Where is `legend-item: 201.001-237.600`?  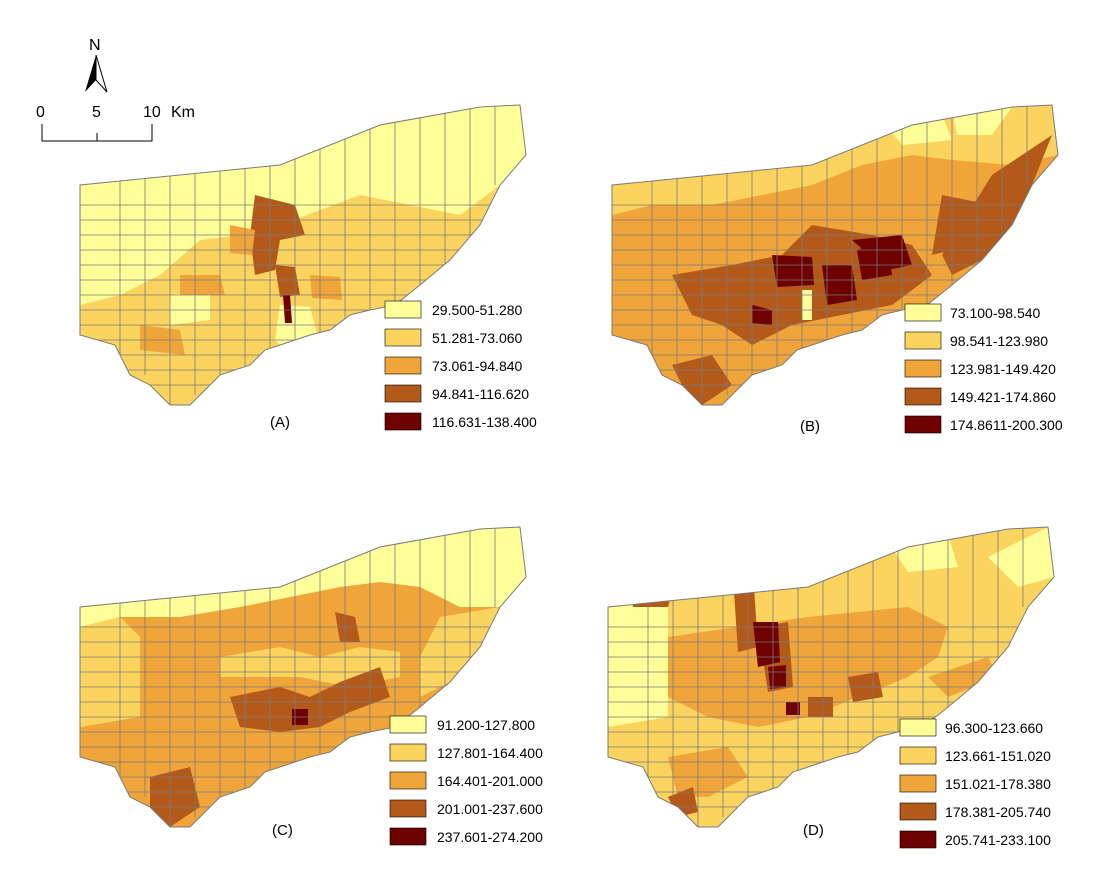
legend-item: 201.001-237.600 is located at coordinates (466, 808).